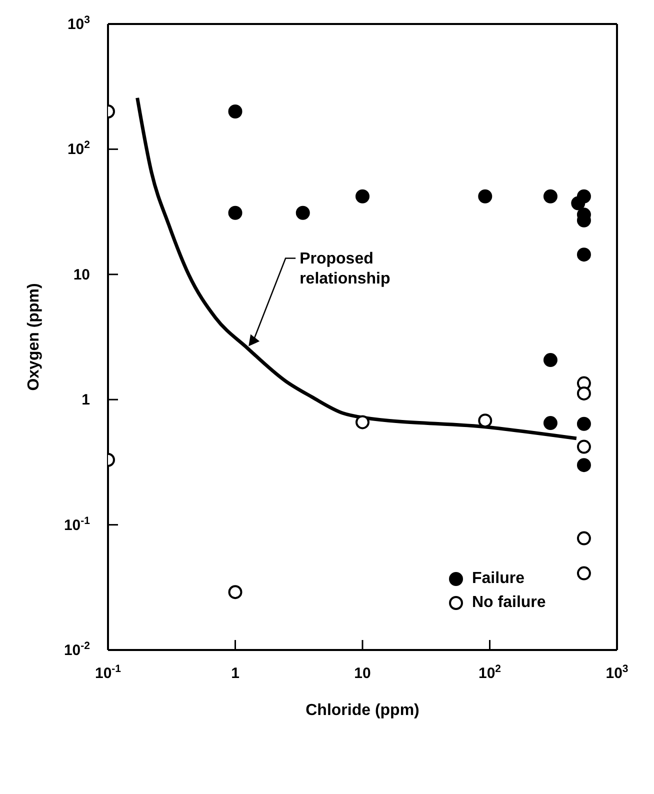 This screenshot has height=794, width=654. Describe the element at coordinates (490, 672) in the screenshot. I see `x-tick-label: 10$^{2}$` at that location.